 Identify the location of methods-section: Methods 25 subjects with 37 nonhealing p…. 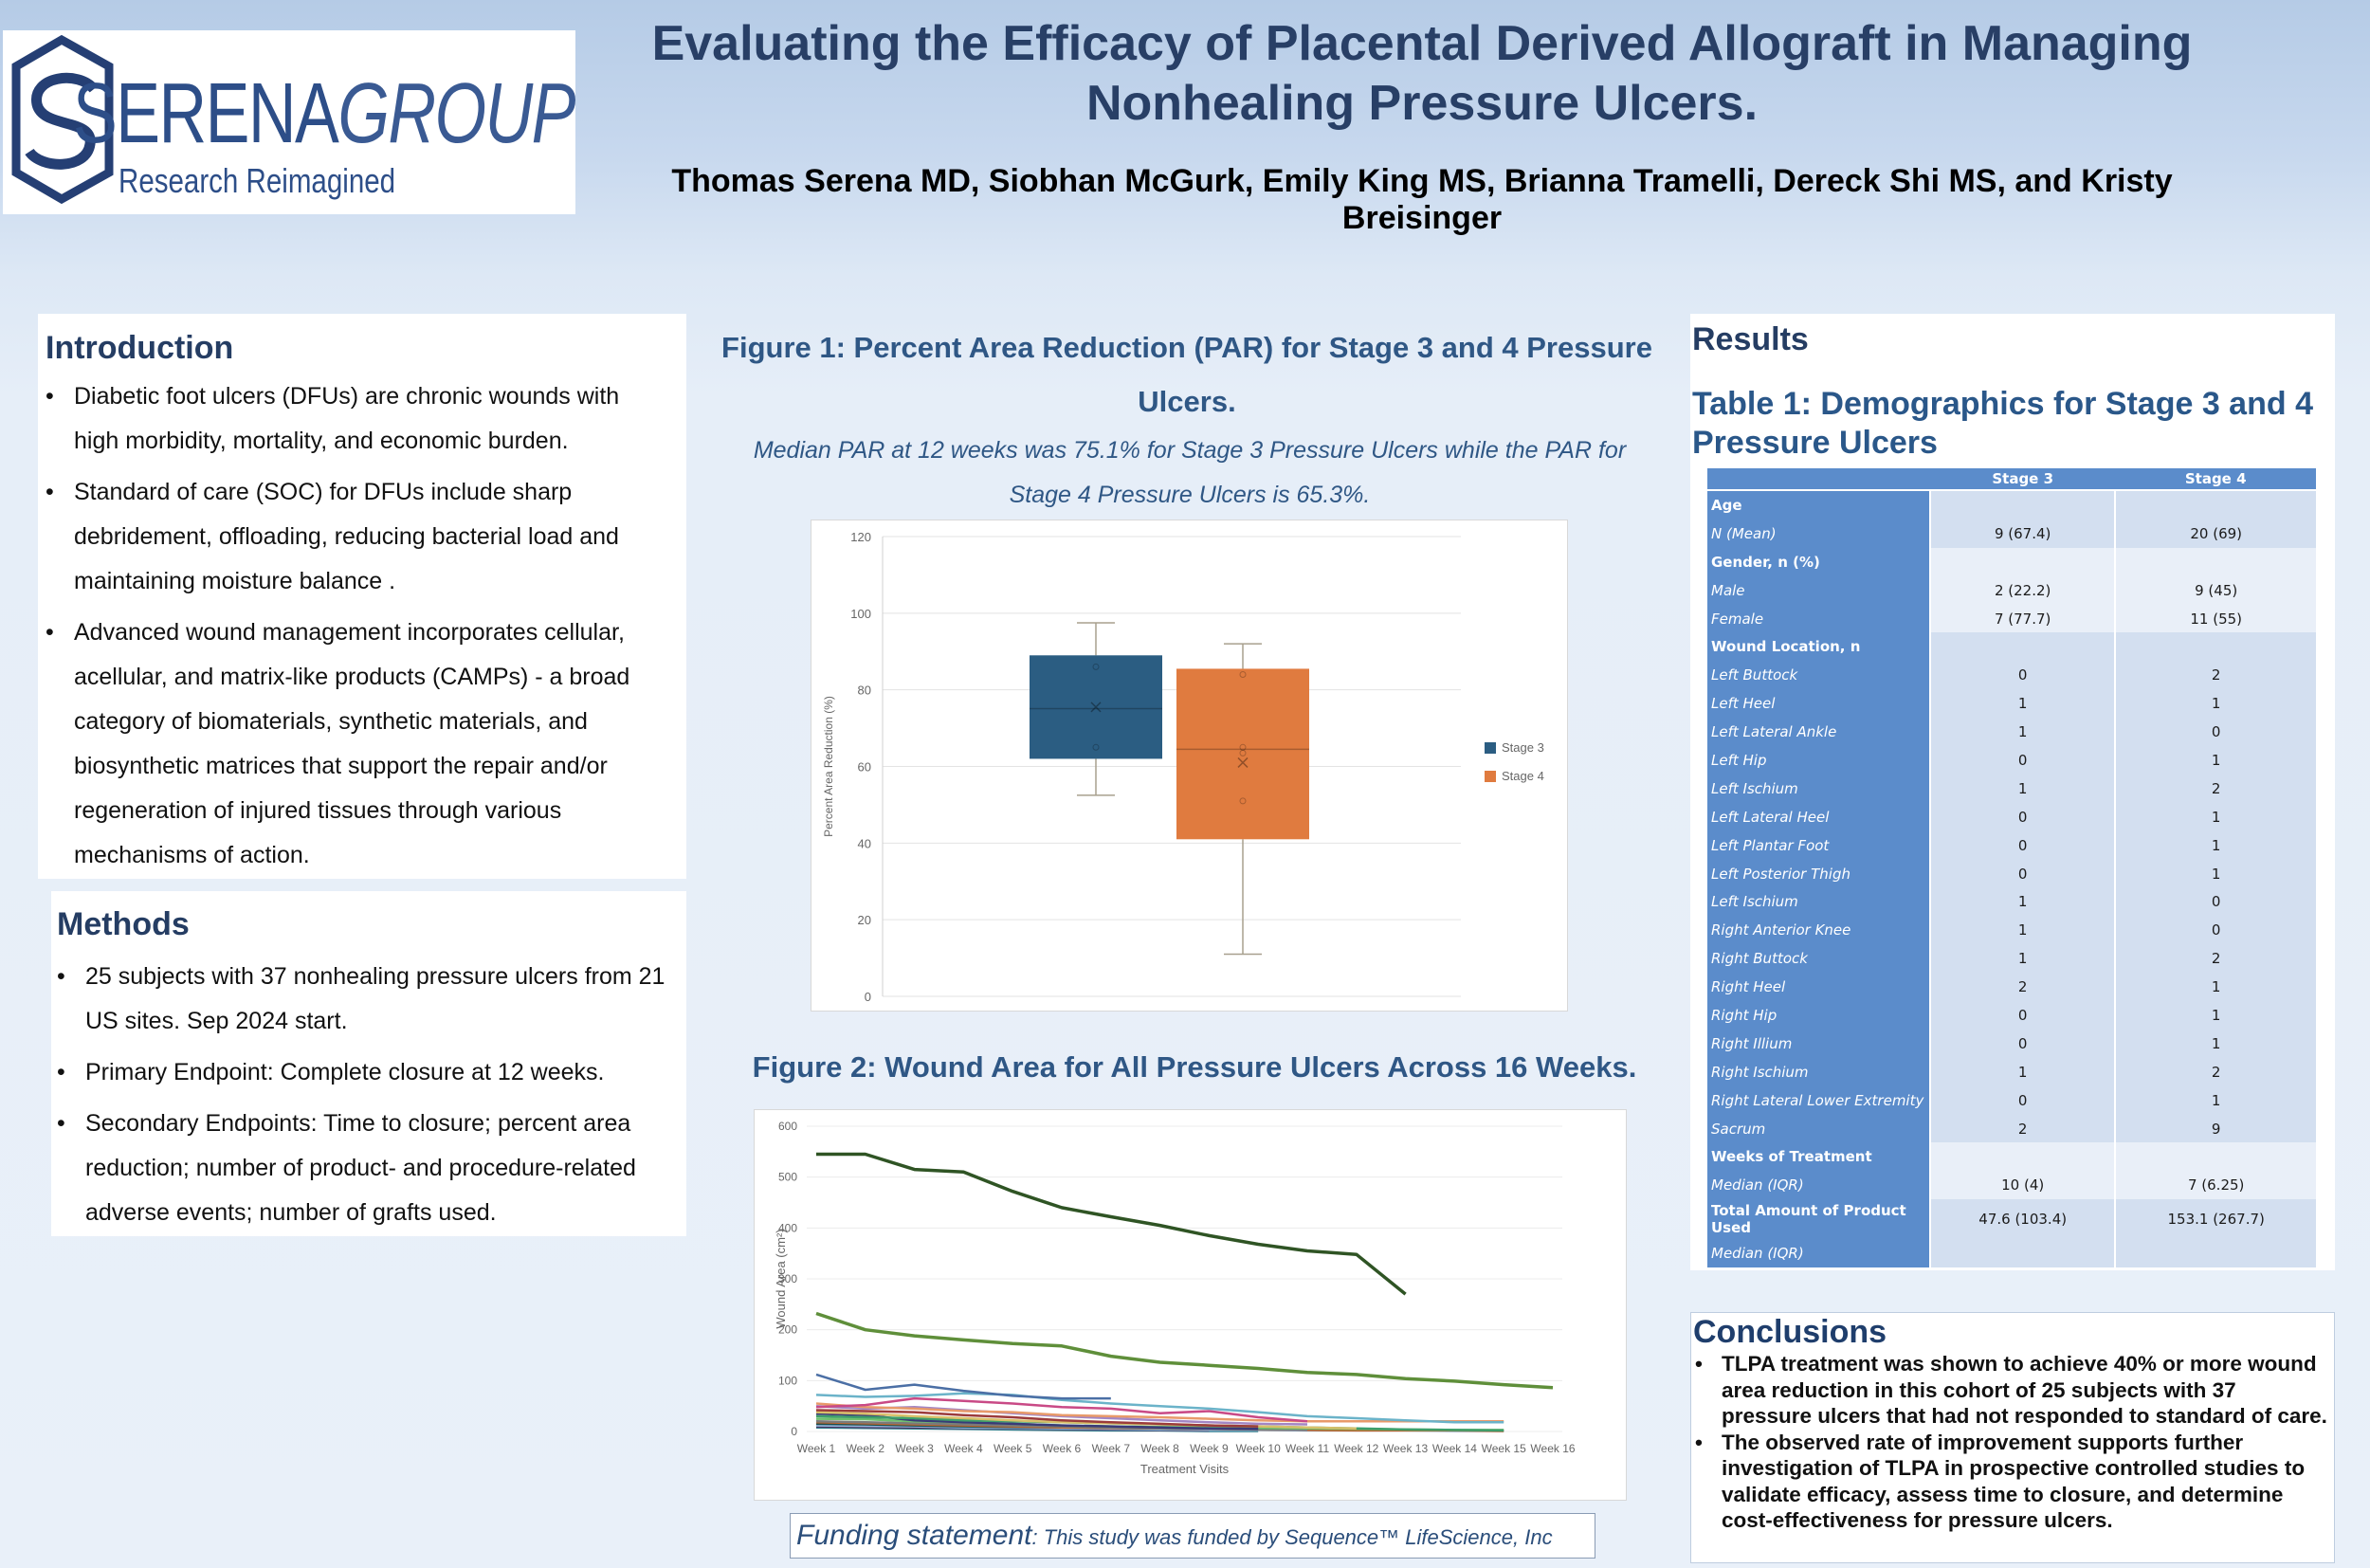
(368, 1063).